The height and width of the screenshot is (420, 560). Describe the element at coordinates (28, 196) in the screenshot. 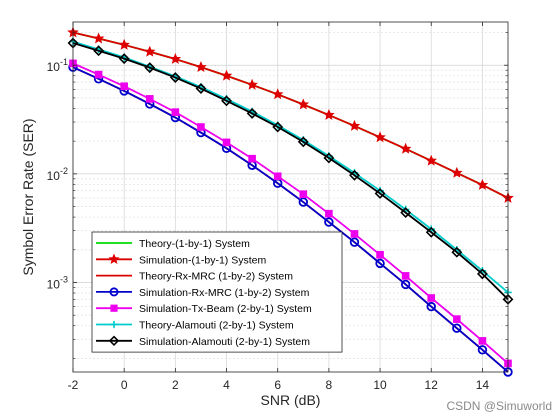

I see `y-axis-label: Symbol Error Rate (SER)` at that location.